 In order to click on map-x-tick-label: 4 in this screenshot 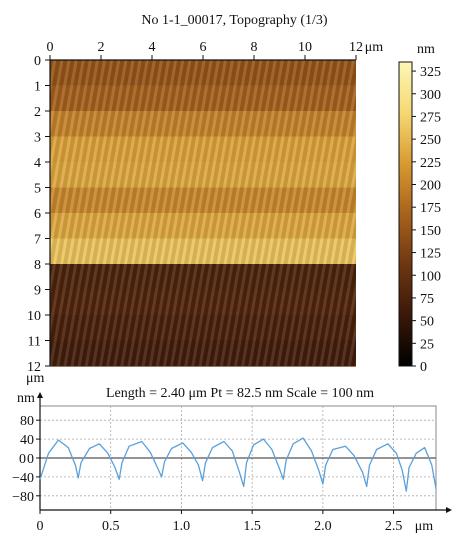, I will do `click(152, 47)`.